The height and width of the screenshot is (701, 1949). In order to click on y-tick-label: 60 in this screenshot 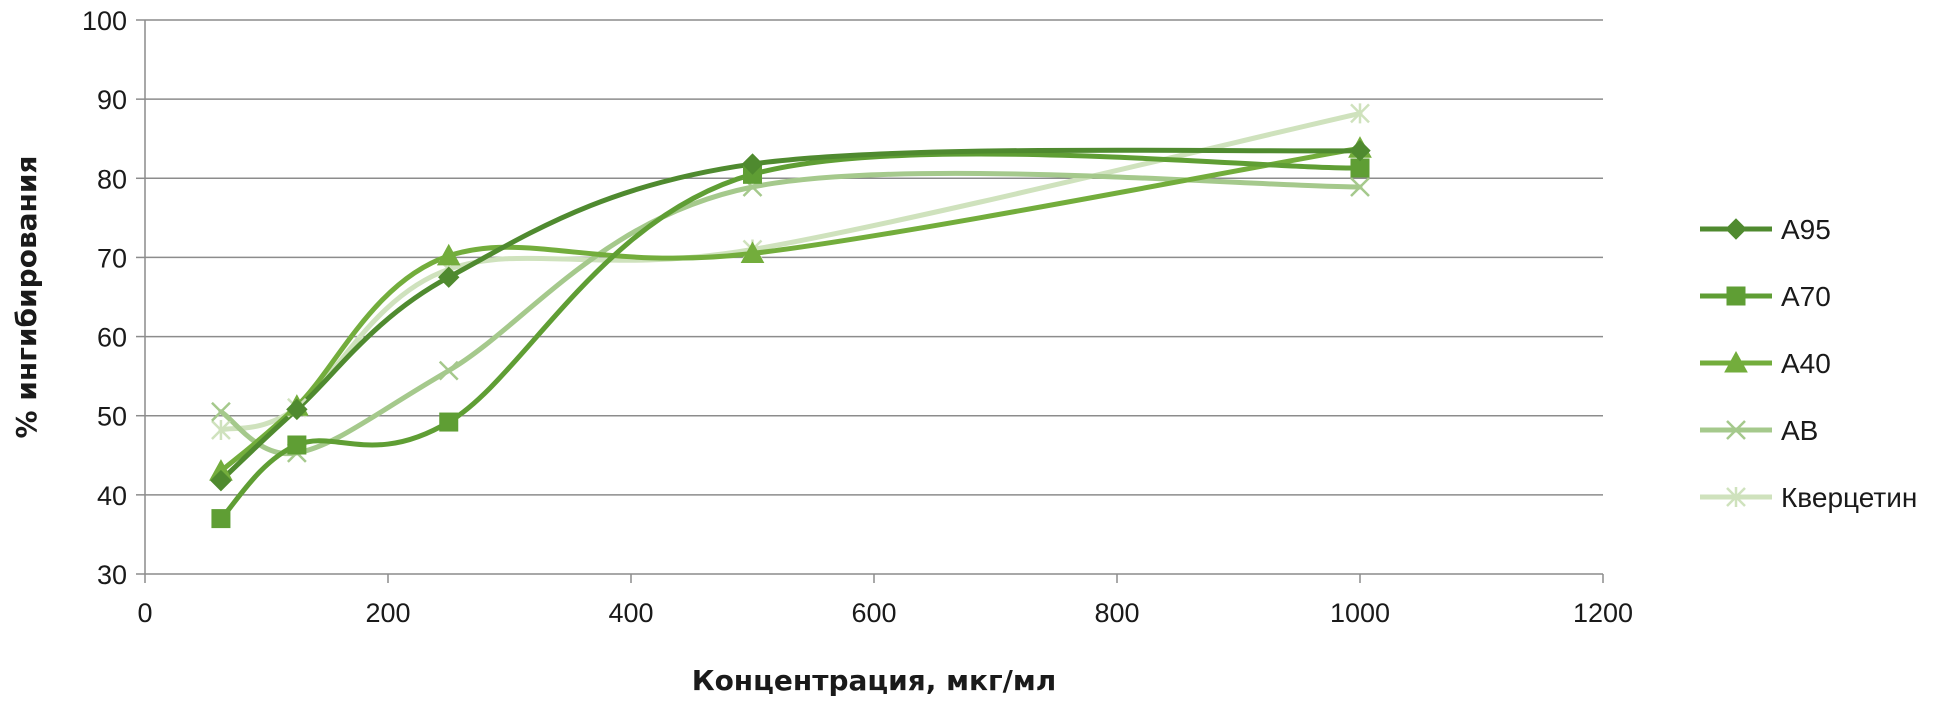, I will do `click(112, 338)`.